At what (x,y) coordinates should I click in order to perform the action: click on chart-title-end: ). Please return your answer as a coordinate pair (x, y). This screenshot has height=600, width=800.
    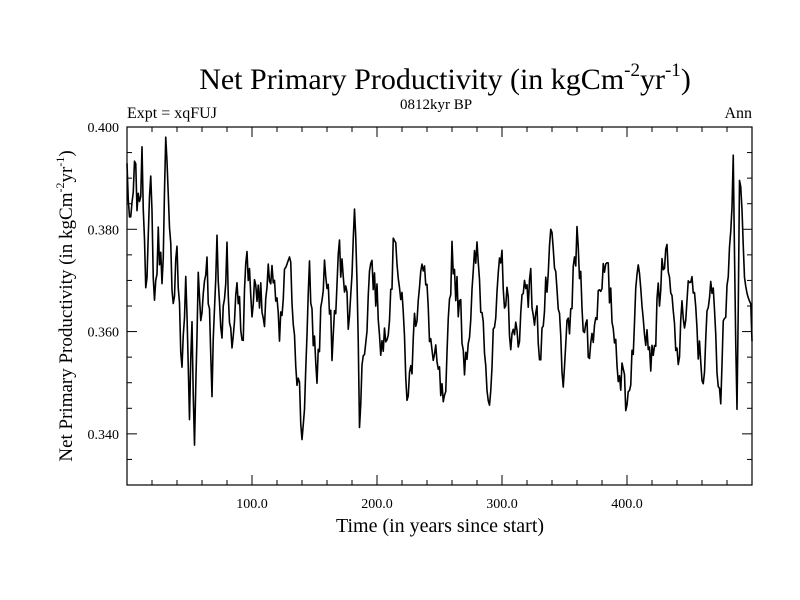
    Looking at the image, I should click on (686, 79).